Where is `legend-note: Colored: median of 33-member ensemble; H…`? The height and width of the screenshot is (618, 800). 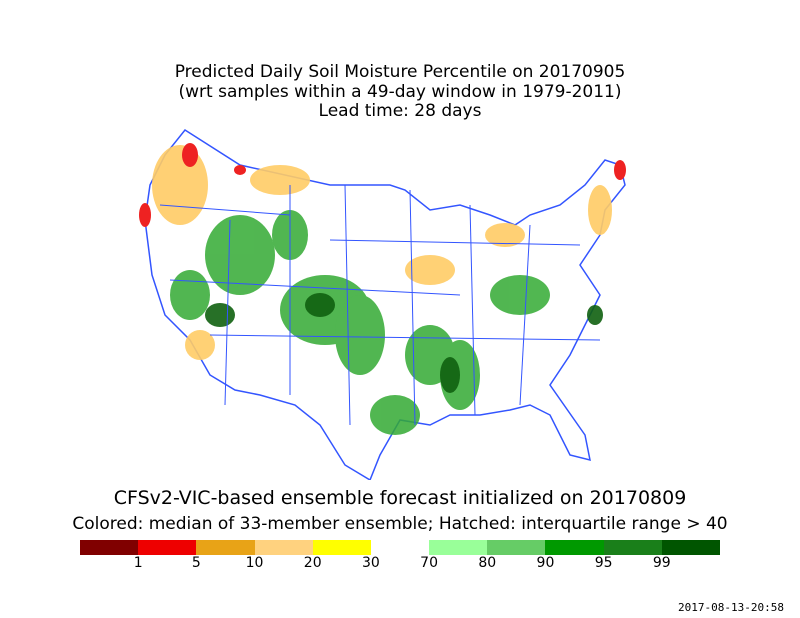
legend-note: Colored: median of 33-member ensemble; H… is located at coordinates (400, 524).